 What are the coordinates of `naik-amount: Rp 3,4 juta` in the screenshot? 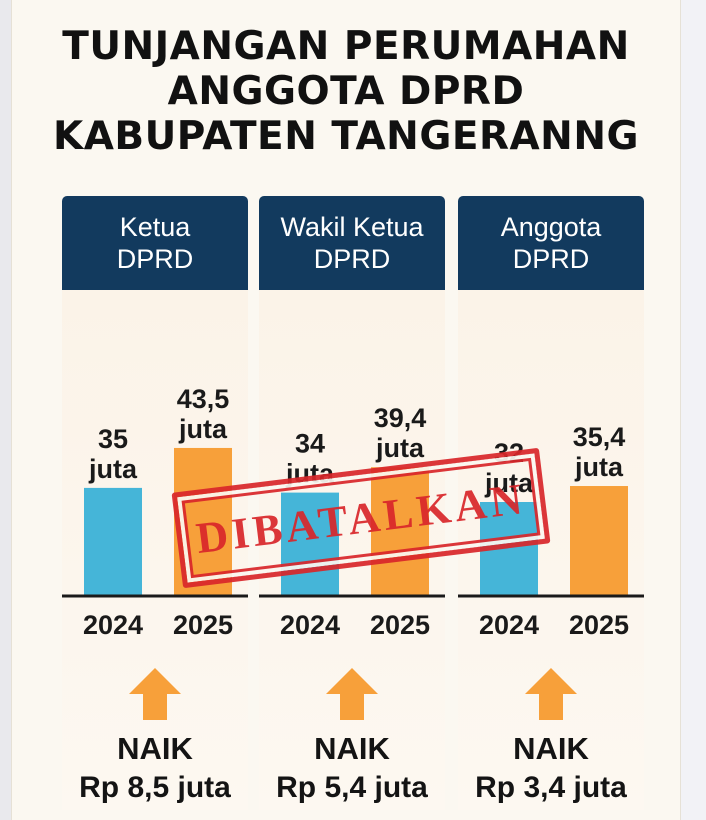 It's located at (551, 787).